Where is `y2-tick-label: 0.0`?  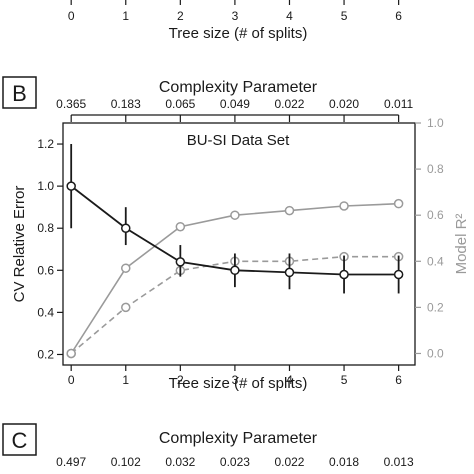
y2-tick-label: 0.0 is located at coordinates (435, 353).